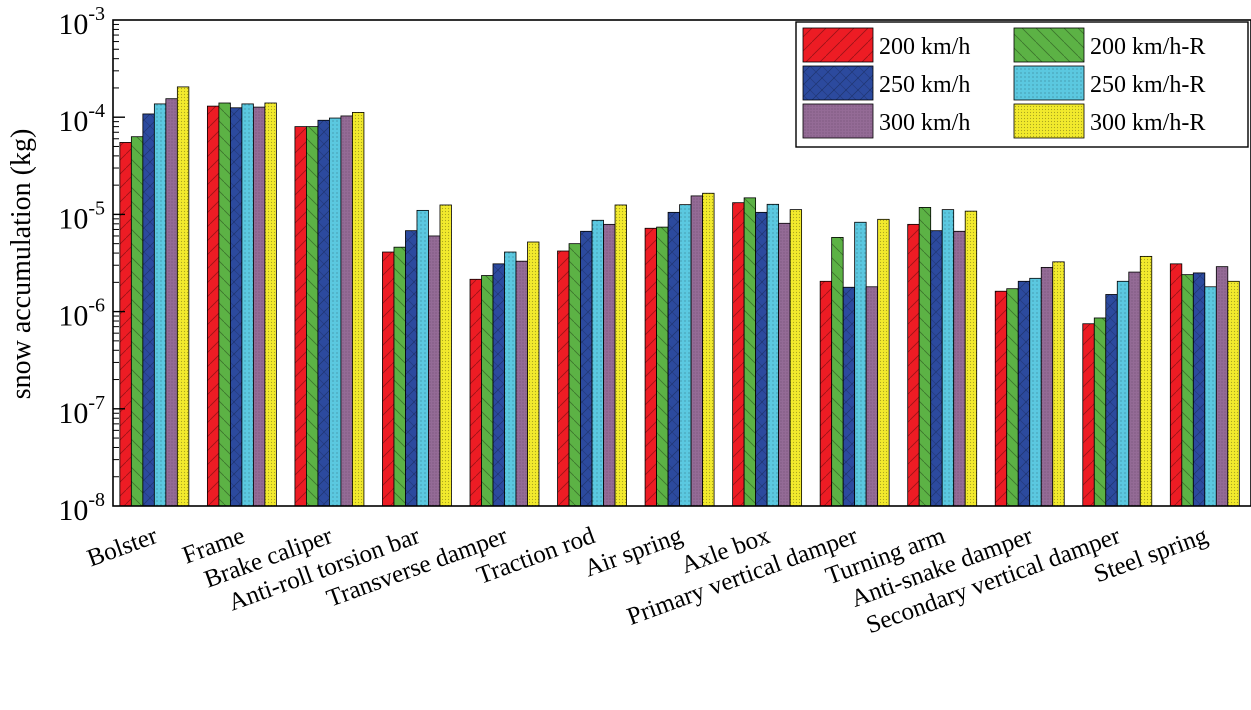 The image size is (1251, 710). Describe the element at coordinates (81, 314) in the screenshot. I see `y-tick-label: 10⁻⁶` at that location.